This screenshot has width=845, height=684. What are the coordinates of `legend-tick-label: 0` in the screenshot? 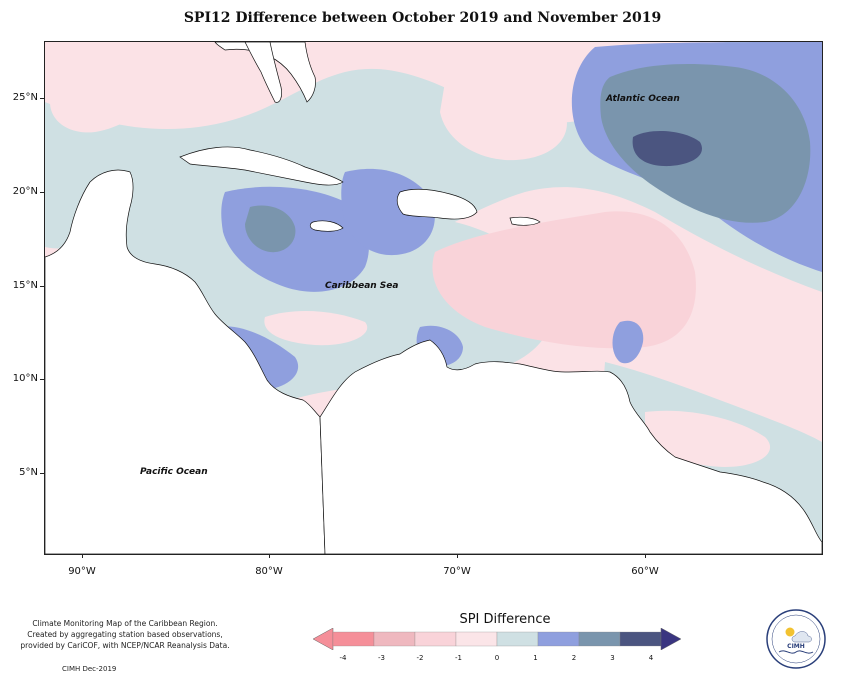 It's located at (497, 658).